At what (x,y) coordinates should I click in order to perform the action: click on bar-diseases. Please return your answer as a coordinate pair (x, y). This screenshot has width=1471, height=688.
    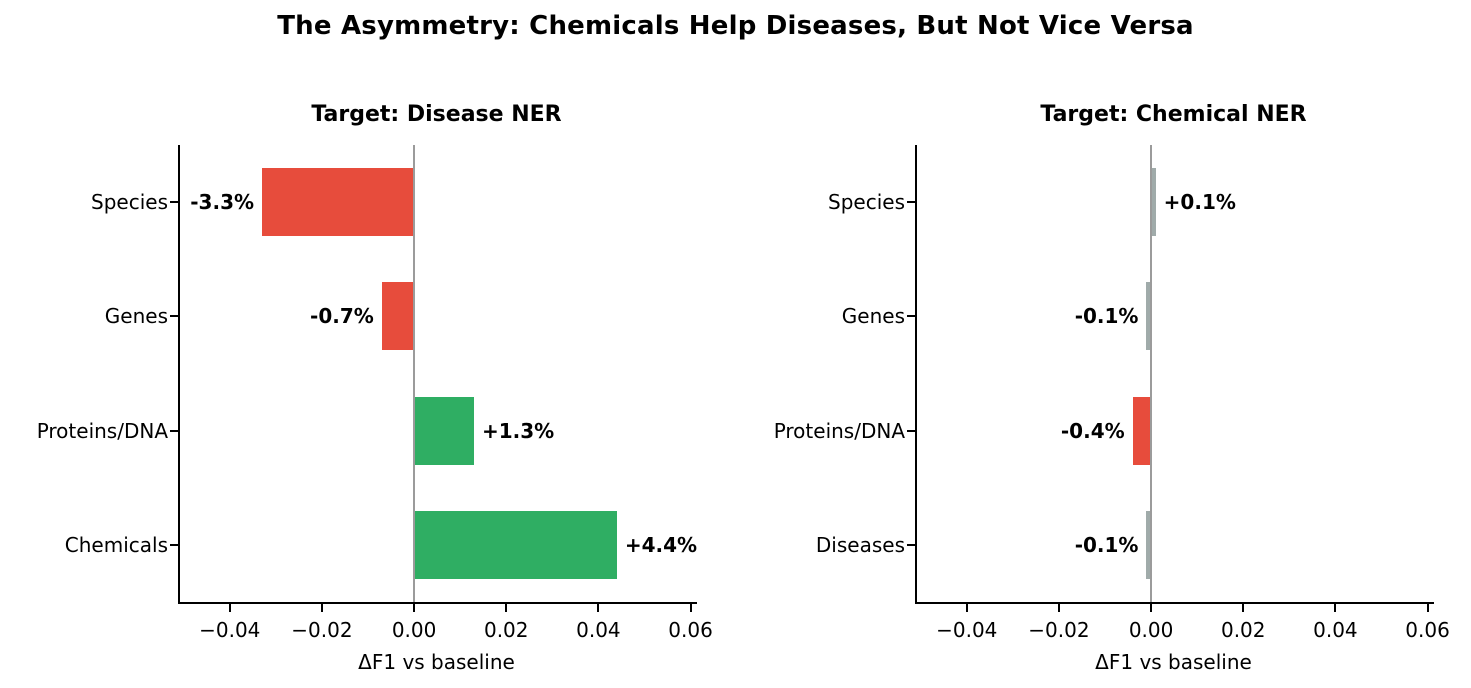
    Looking at the image, I should click on (1149, 544).